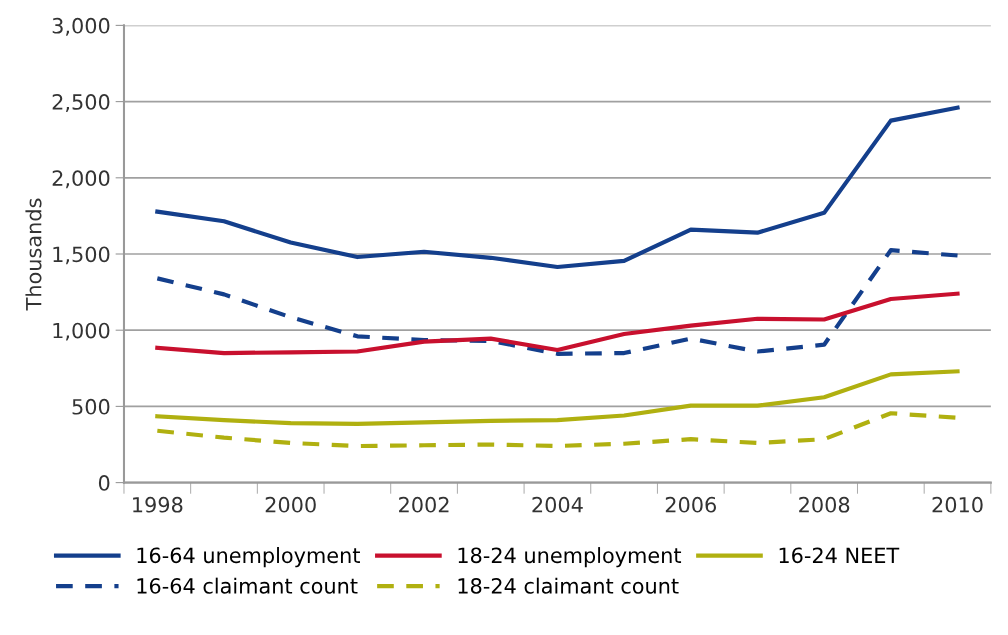  What do you see at coordinates (91, 406) in the screenshot?
I see `y-tick-label: 500` at bounding box center [91, 406].